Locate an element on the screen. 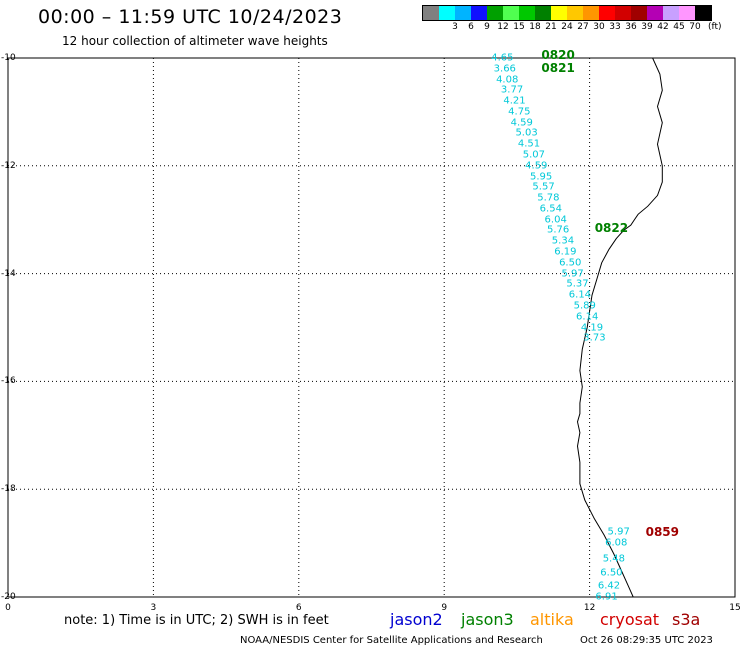 Image resolution: width=740 pixels, height=650 pixels. wave-height-value: 3.77 is located at coordinates (512, 90).